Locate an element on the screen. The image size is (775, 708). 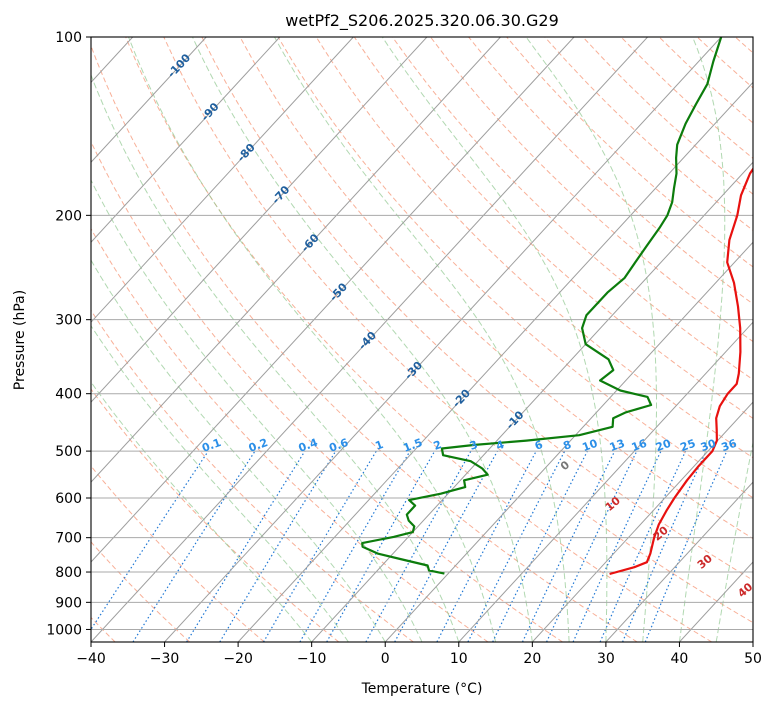
mixing-ratio-label: 4 is located at coordinates (500, 445).